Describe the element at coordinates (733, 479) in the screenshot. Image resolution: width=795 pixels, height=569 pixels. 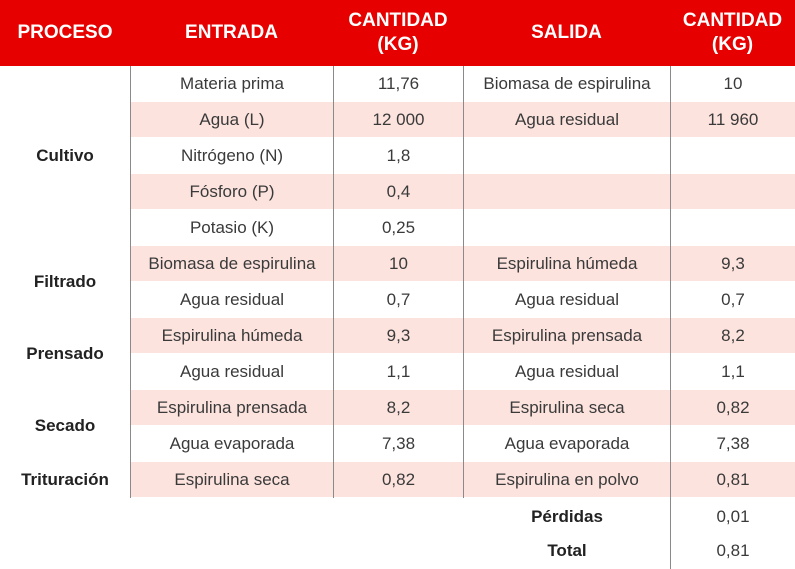
I see `cantidad-salida-cell: 0,81` at that location.